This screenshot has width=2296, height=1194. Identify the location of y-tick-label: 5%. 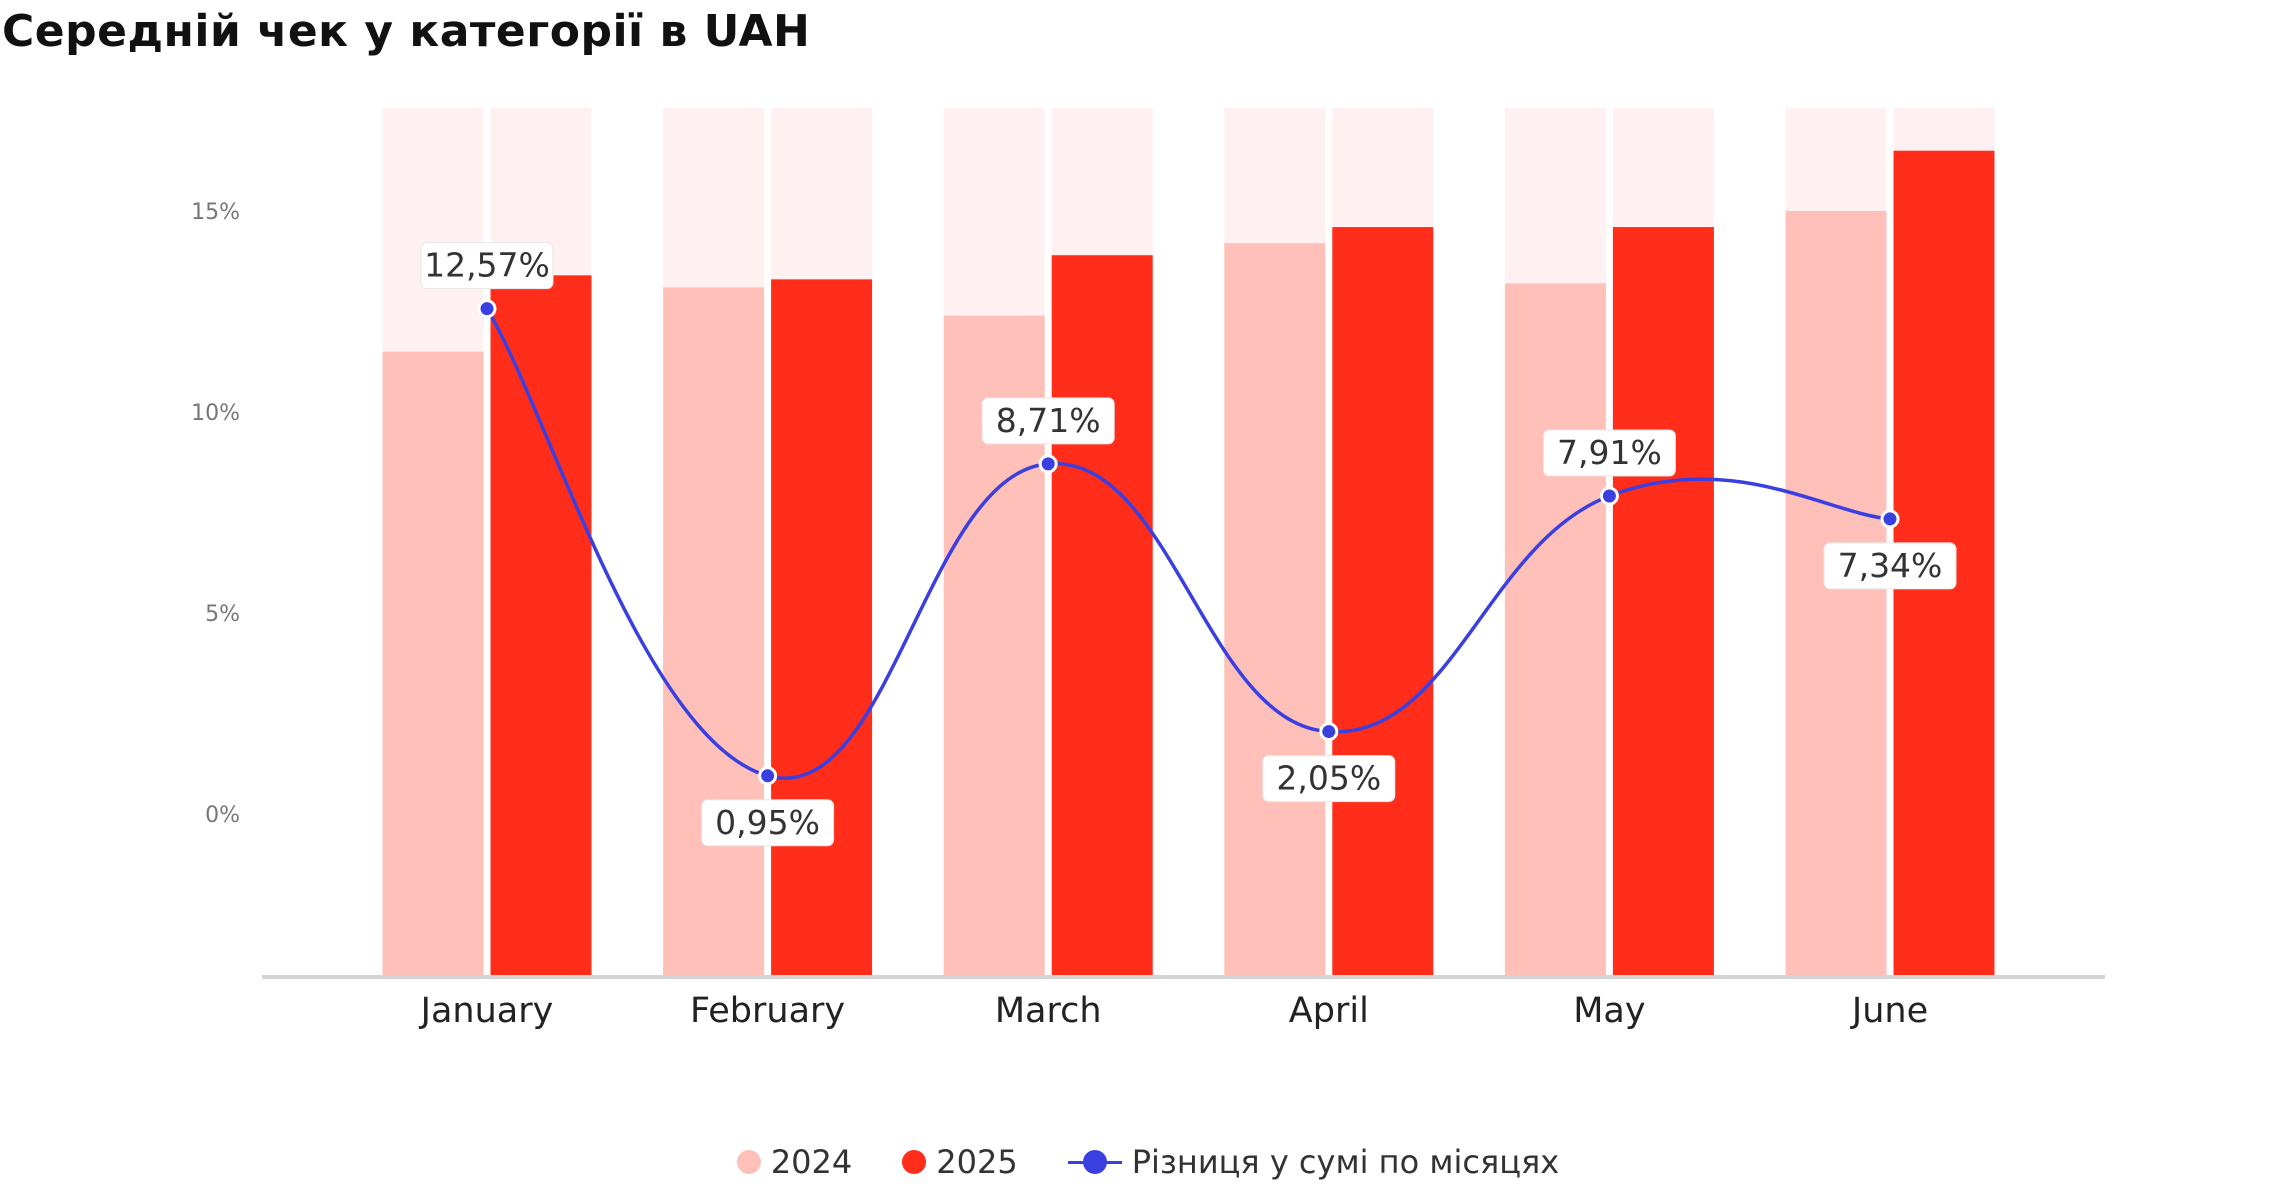
(222, 614).